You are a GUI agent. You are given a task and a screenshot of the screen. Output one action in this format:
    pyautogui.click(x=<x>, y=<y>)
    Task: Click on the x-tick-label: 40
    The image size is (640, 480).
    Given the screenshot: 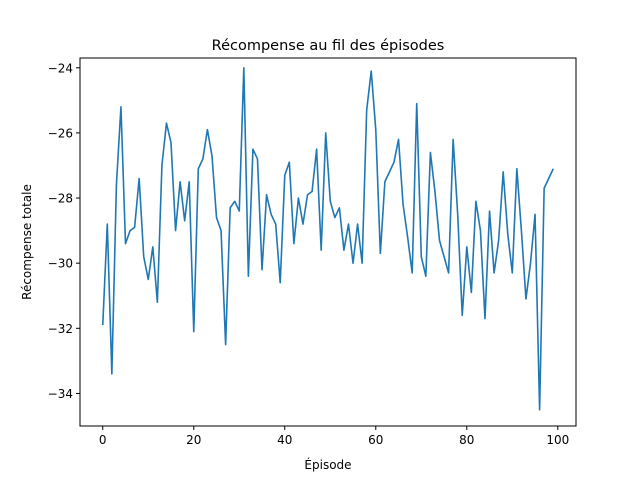 What is the action you would take?
    pyautogui.click(x=284, y=440)
    